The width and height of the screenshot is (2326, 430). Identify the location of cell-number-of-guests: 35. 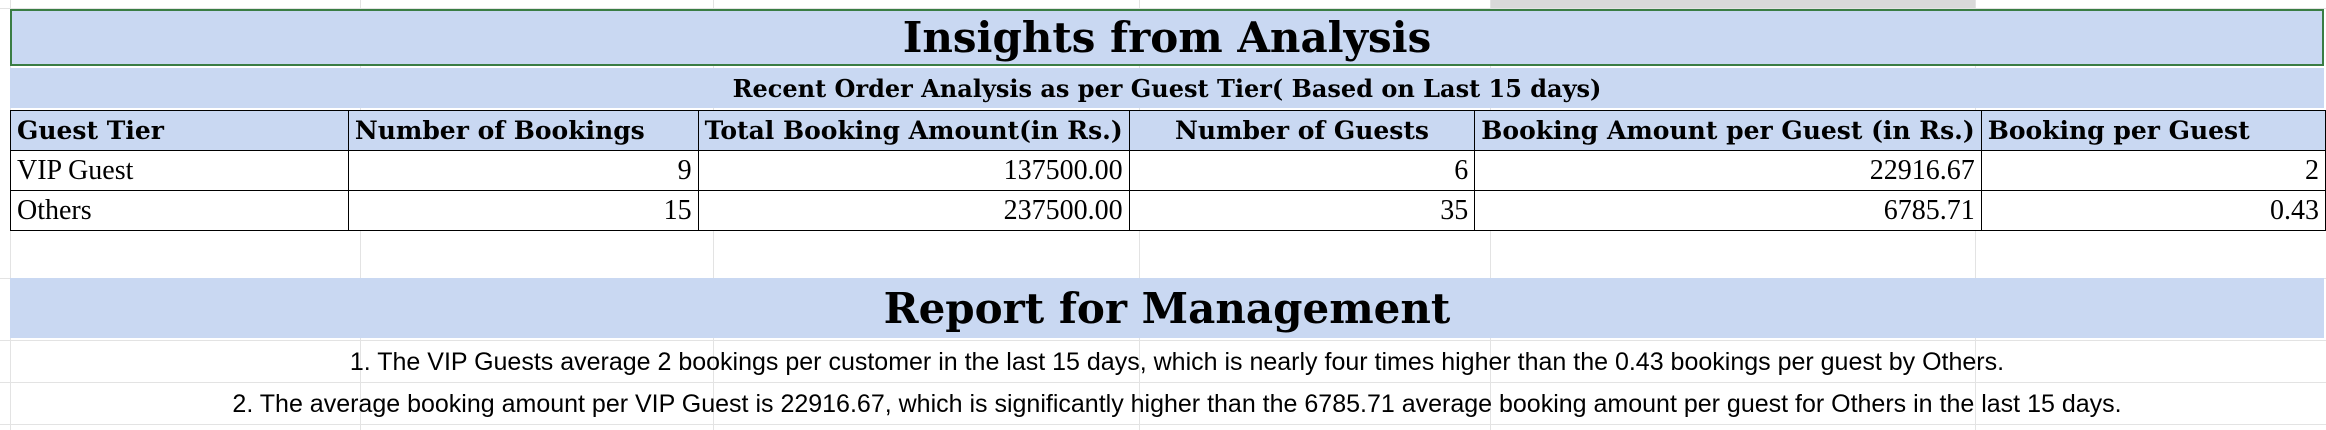
(1302, 210).